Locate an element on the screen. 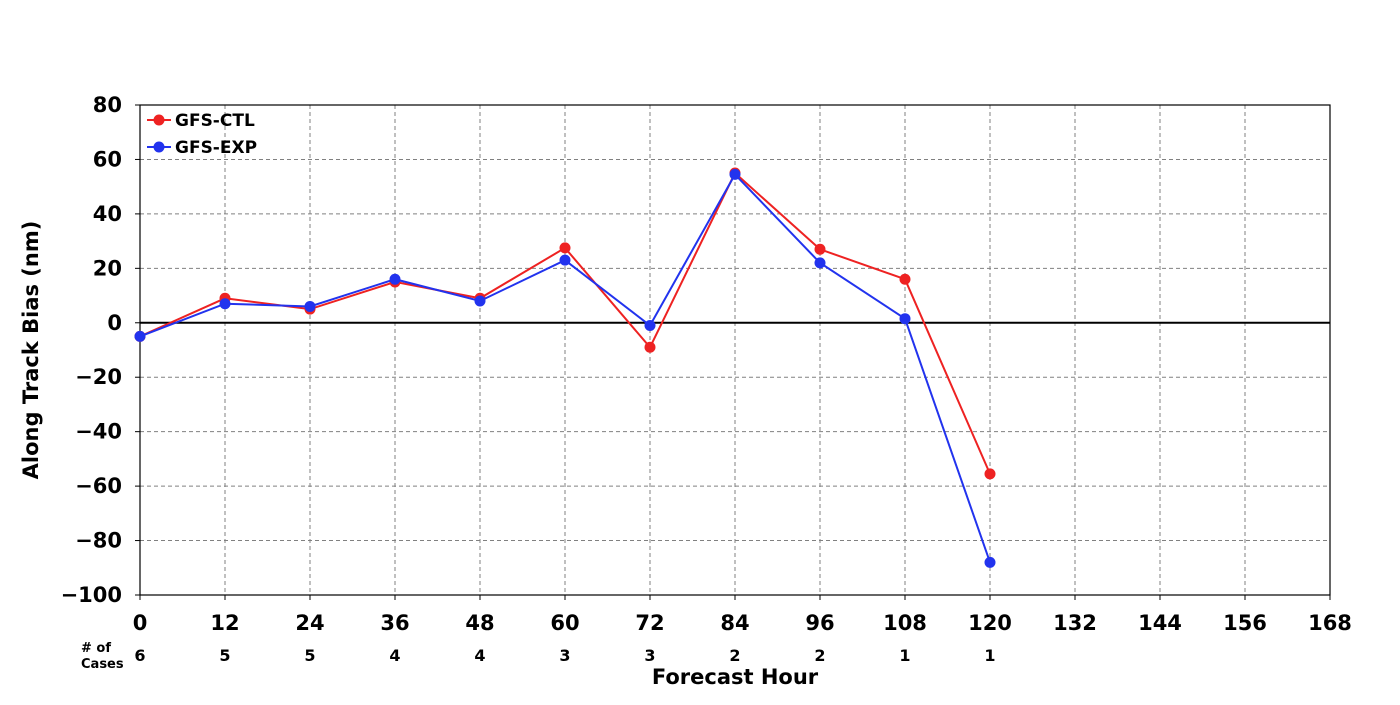 Image resolution: width=1400 pixels, height=705 pixels. y-tick-label: −60 is located at coordinates (98, 486).